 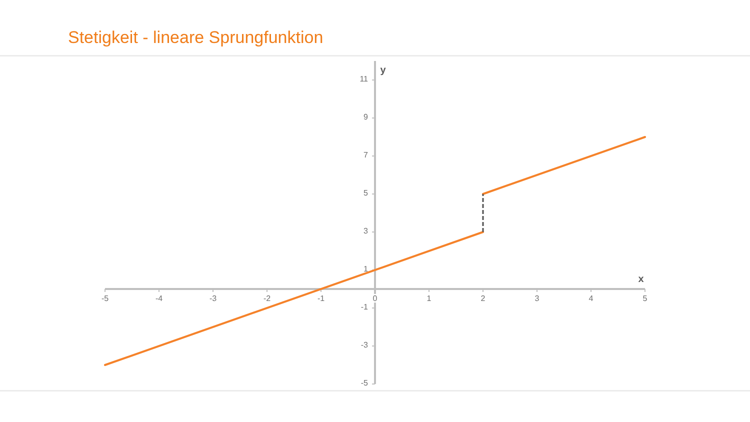 What do you see at coordinates (364, 383) in the screenshot?
I see `y-tick-label: -5` at bounding box center [364, 383].